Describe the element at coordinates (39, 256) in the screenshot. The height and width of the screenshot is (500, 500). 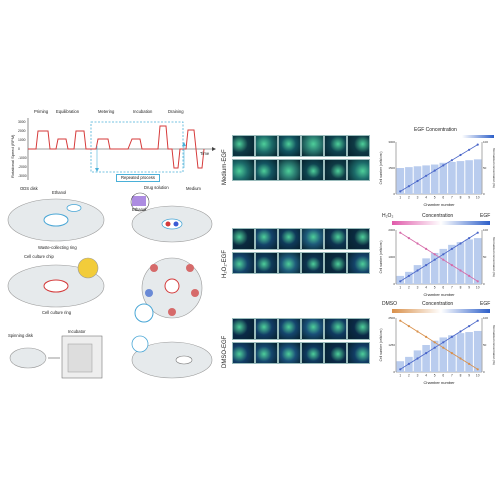
I see `label-cell-culture-chip: Cell culture chip` at that location.